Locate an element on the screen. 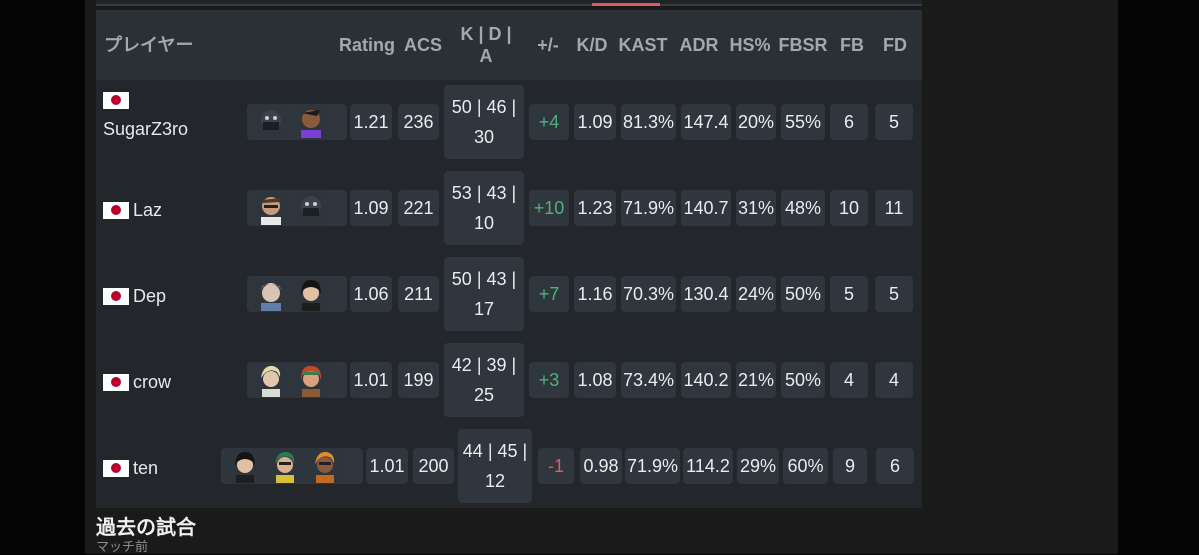 Image resolution: width=1199 pixels, height=555 pixels. header-kda-line1: K | D | is located at coordinates (486, 34).